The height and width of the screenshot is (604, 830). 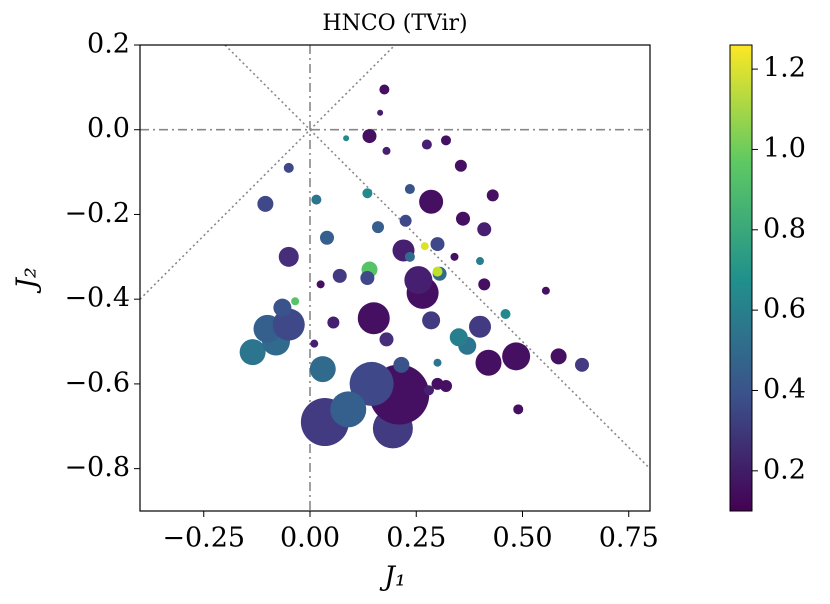 I want to click on x-tick-label: 0.00, so click(x=310, y=538).